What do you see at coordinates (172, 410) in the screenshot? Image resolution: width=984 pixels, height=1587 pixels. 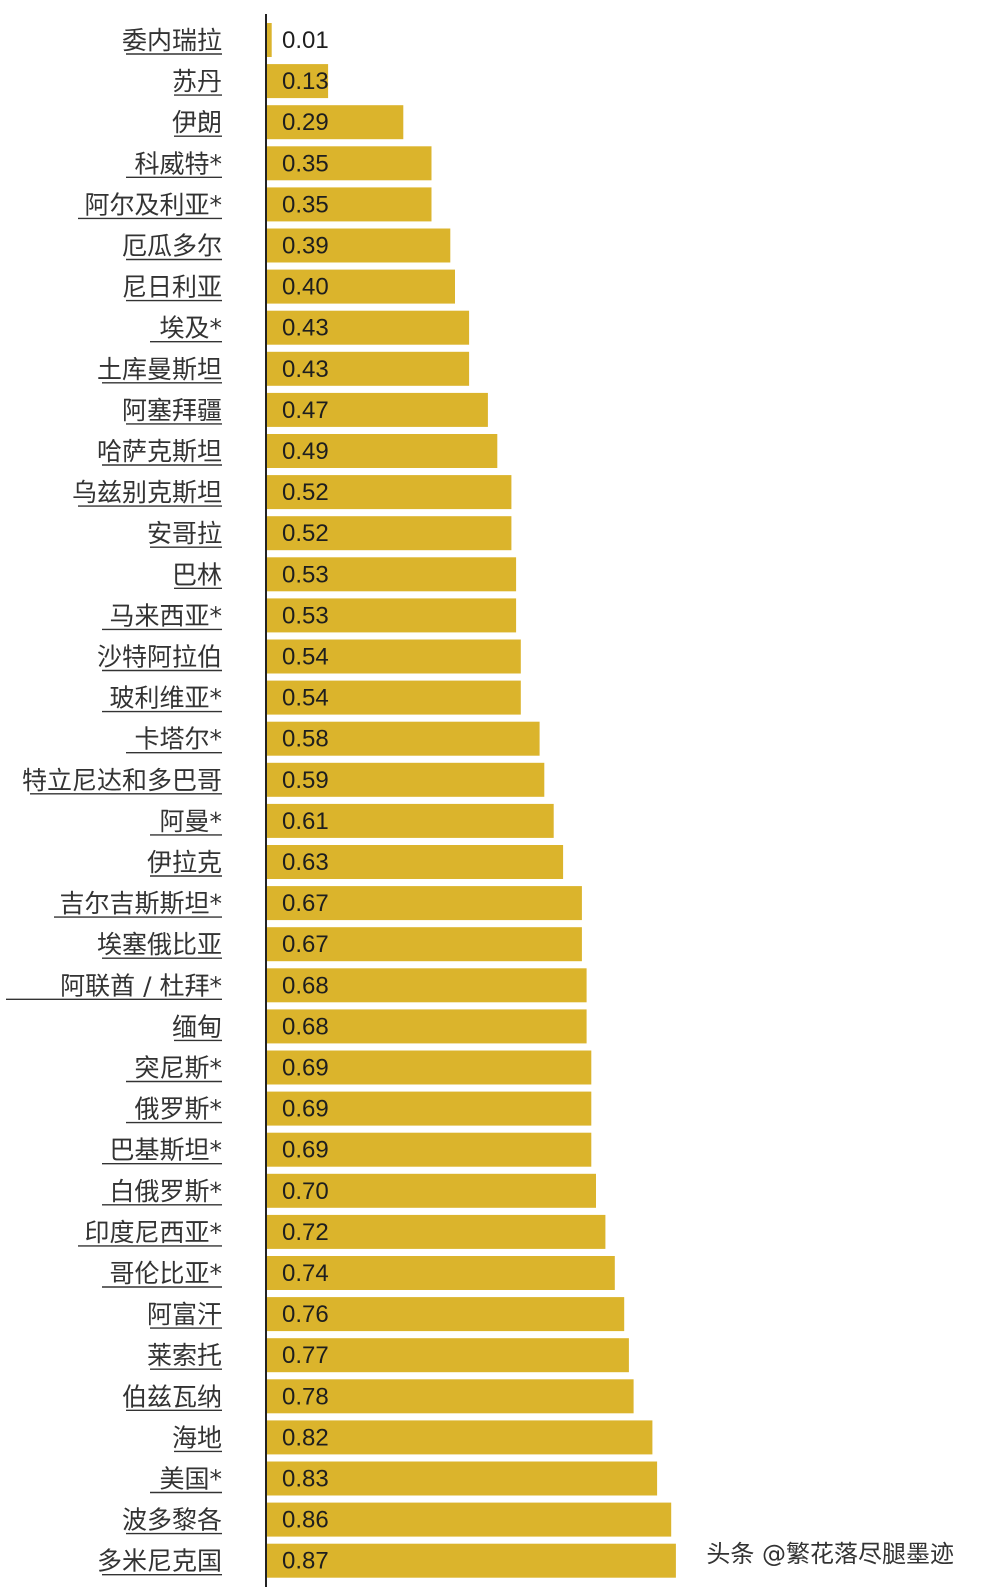 I see `category-label: 阿塞拜疆` at bounding box center [172, 410].